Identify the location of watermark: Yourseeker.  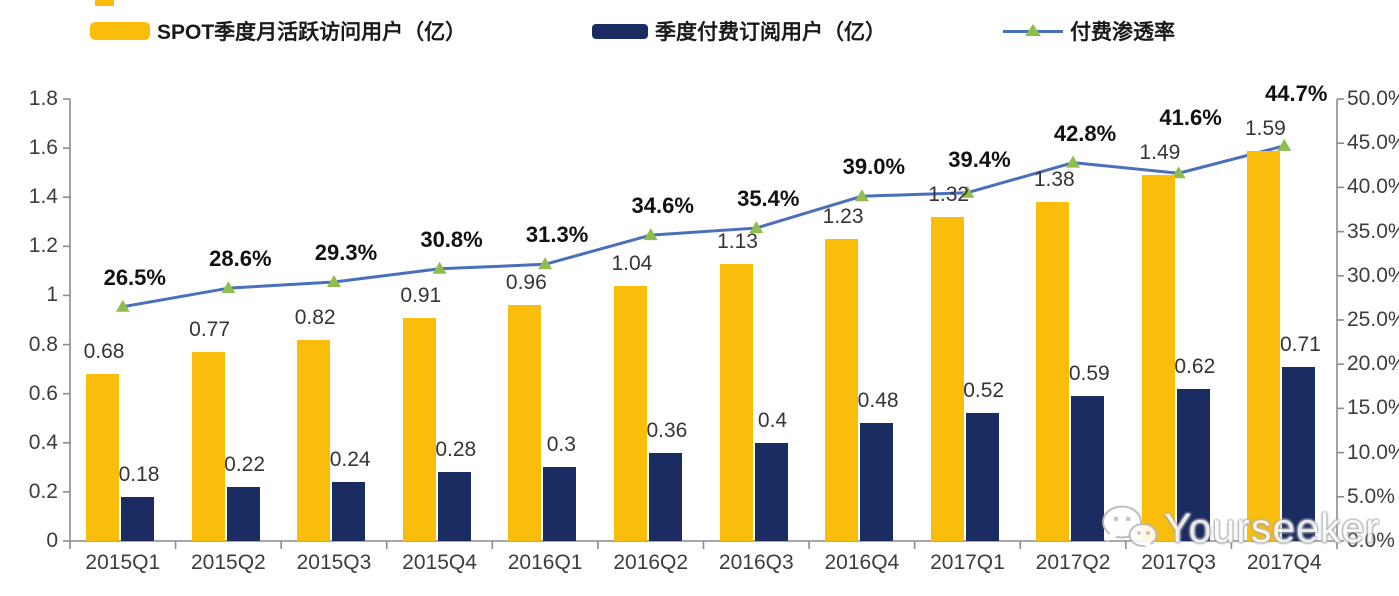
(1239, 528).